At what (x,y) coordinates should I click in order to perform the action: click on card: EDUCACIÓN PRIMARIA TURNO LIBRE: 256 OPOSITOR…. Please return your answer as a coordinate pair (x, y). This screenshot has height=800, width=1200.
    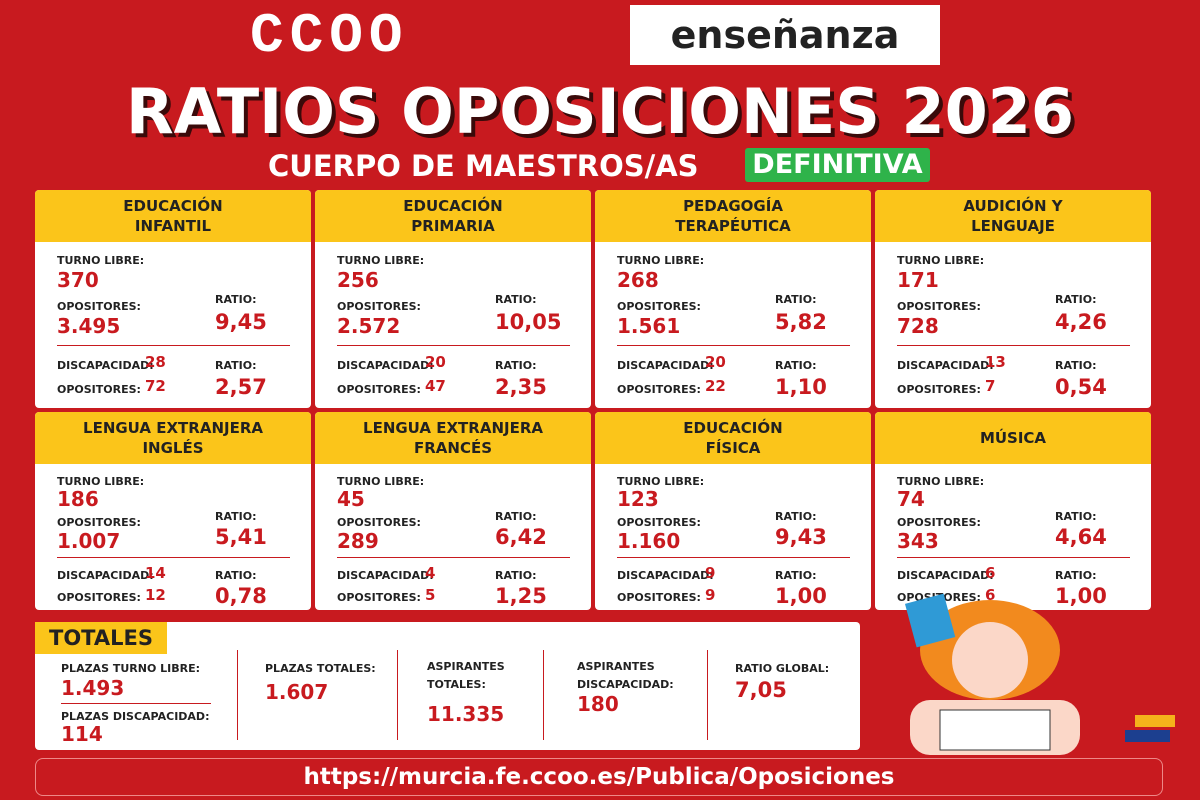
    Looking at the image, I should click on (453, 299).